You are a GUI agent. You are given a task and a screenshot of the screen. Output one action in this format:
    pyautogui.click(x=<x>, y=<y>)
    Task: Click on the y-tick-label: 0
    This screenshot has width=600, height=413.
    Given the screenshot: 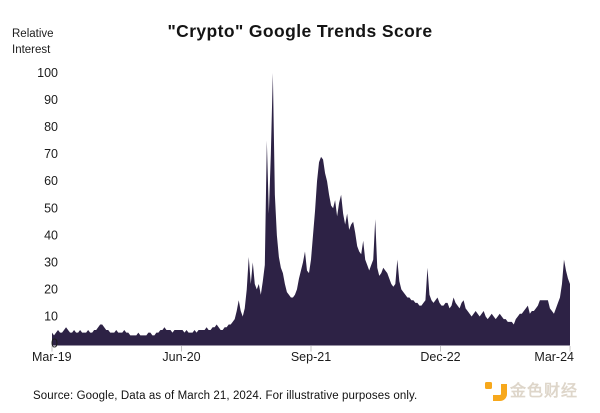 What is the action you would take?
    pyautogui.click(x=54, y=344)
    